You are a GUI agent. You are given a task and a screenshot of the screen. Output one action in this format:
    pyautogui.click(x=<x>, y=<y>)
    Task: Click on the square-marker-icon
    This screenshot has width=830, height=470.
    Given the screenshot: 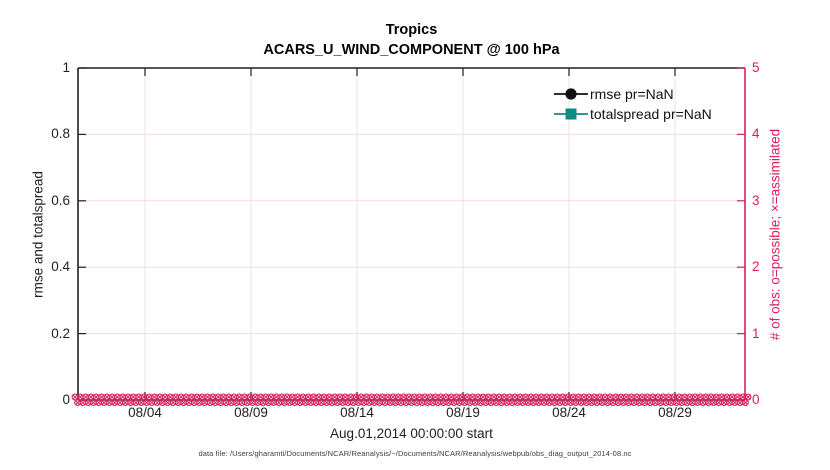 What is the action you would take?
    pyautogui.click(x=571, y=114)
    